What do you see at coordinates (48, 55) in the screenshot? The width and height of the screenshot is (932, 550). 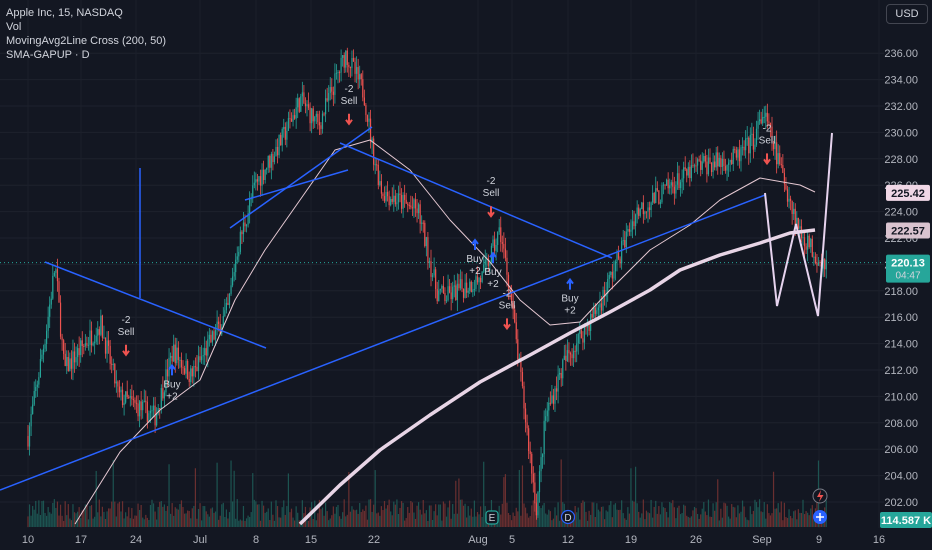 I see `indicator-legend-sma-gapup: SMA-GAPUP · D` at bounding box center [48, 55].